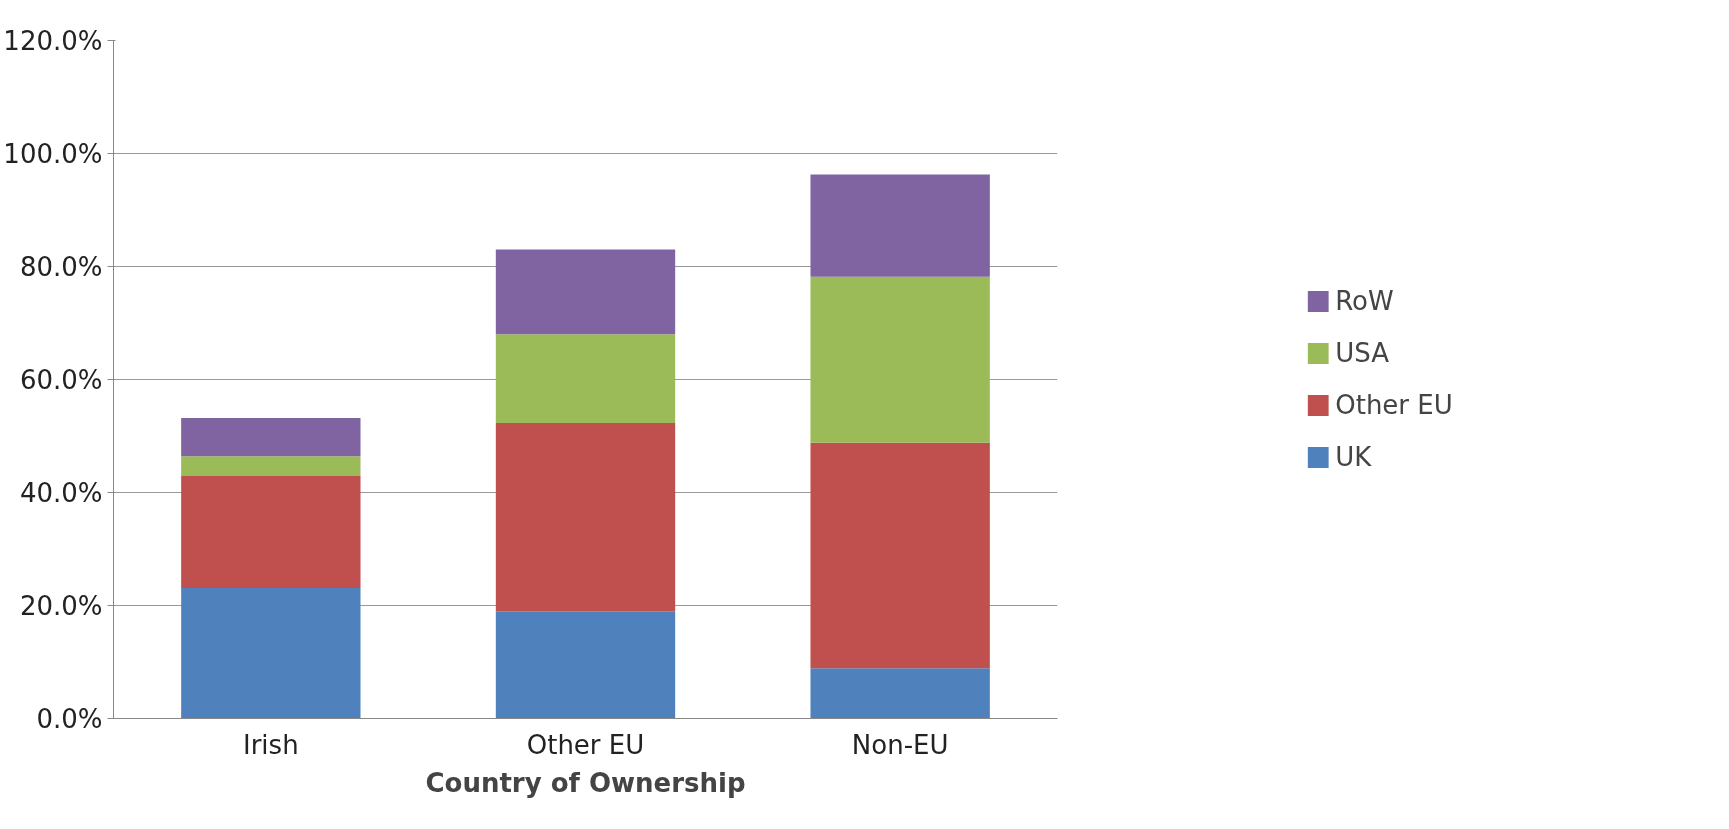 The height and width of the screenshot is (829, 1729). I want to click on legend-label: UK, so click(1353, 457).